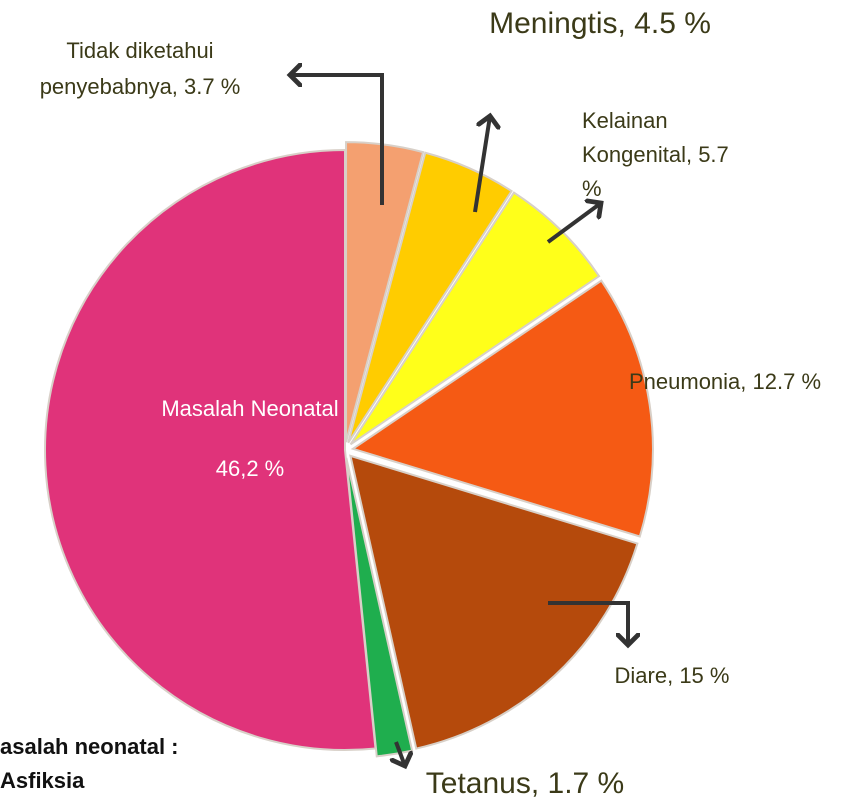 Image resolution: width=855 pixels, height=808 pixels. What do you see at coordinates (655, 154) in the screenshot?
I see `data-label: Kongenital, 5.7` at bounding box center [655, 154].